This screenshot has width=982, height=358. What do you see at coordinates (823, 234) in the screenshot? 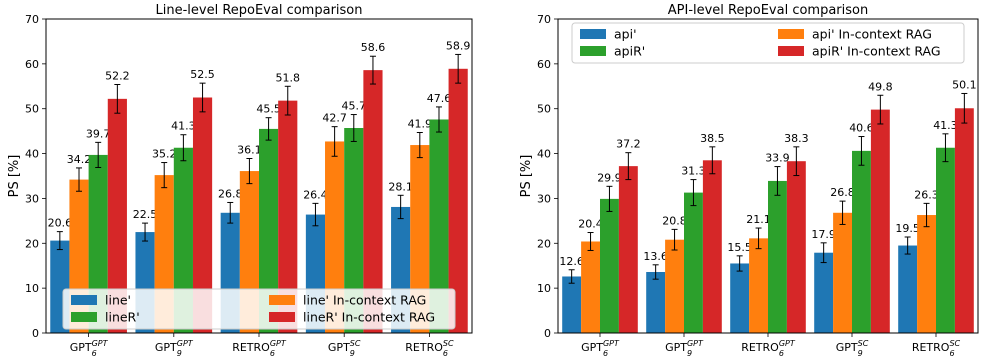
I see `data-label: 17.9` at bounding box center [823, 234].